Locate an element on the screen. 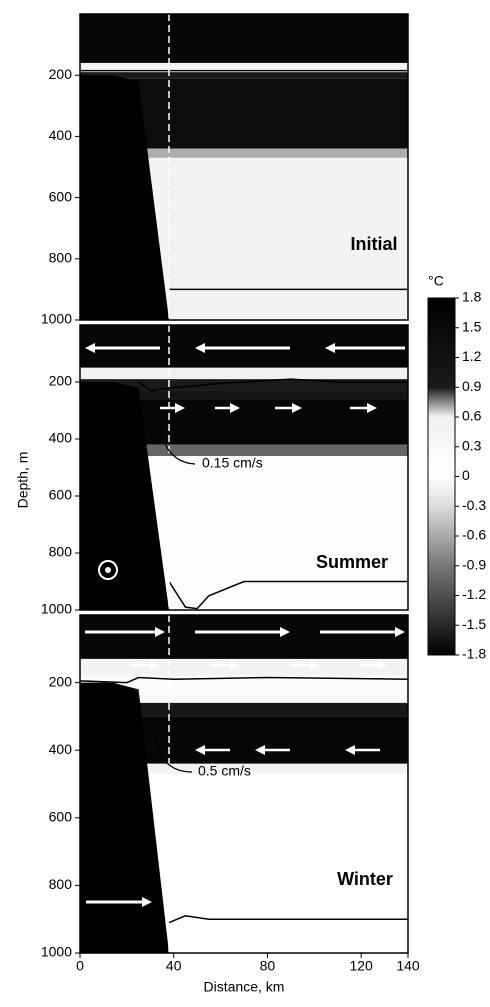  x-tick-label: 0 is located at coordinates (80, 966).